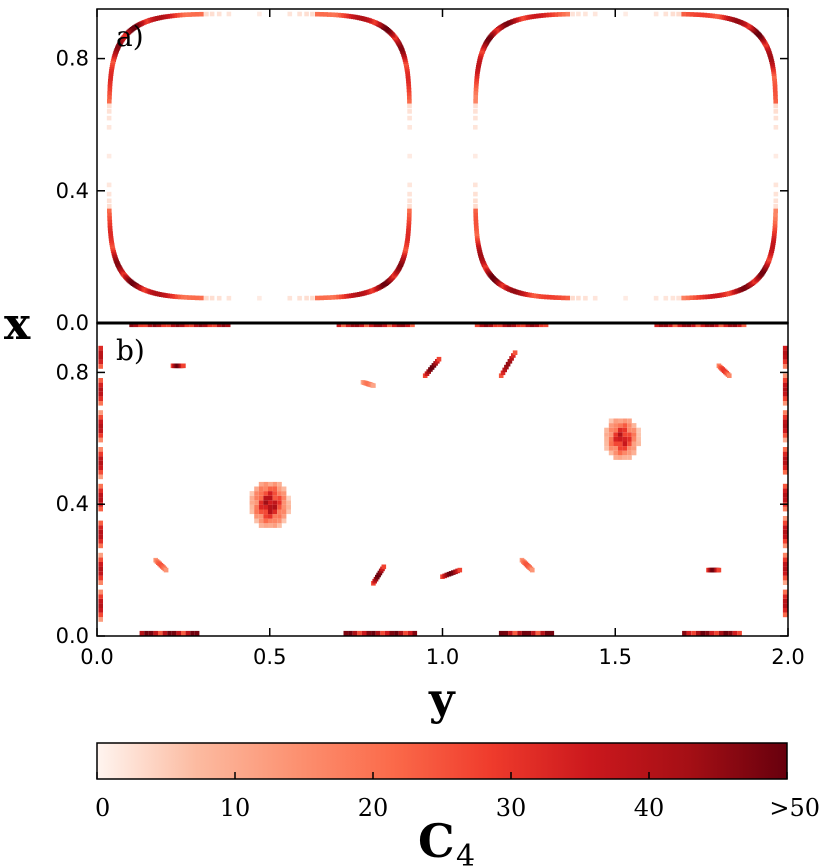  What do you see at coordinates (442, 699) in the screenshot?
I see `x-axis-label: y` at bounding box center [442, 699].